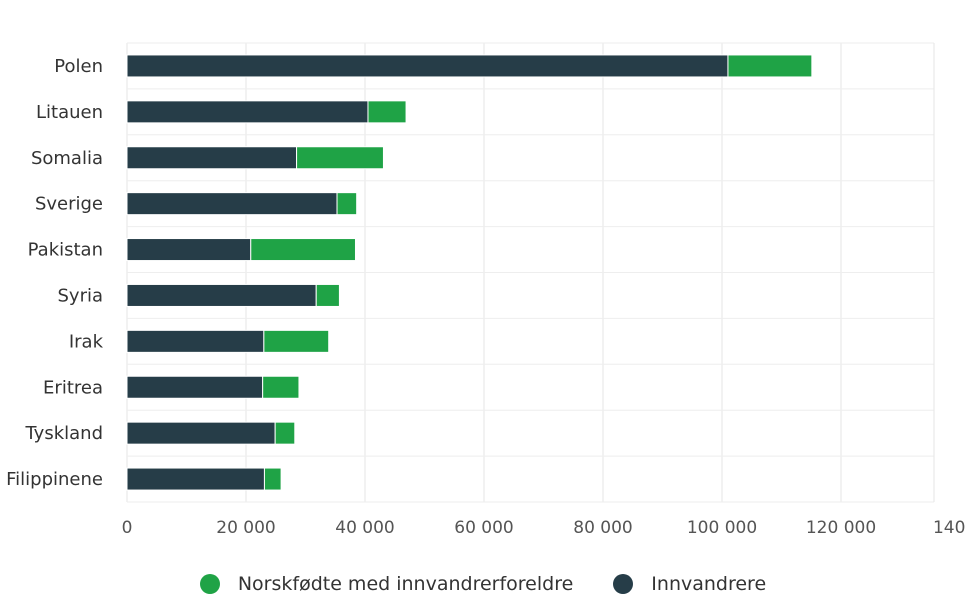  Describe the element at coordinates (709, 584) in the screenshot. I see `legend-label: Innvandrere` at that location.